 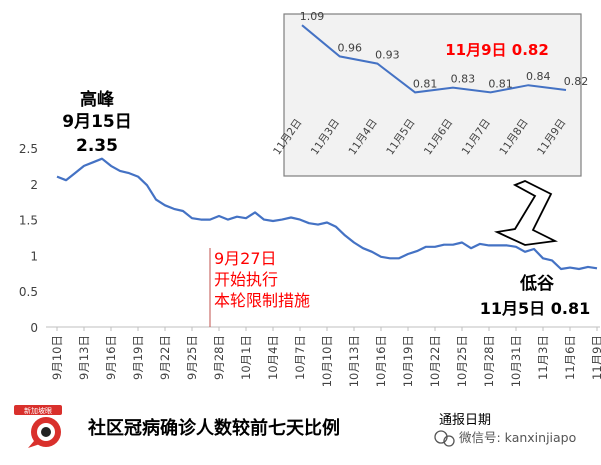 What do you see at coordinates (489, 361) in the screenshot?
I see `x-tick-label: 10月28日` at bounding box center [489, 361].